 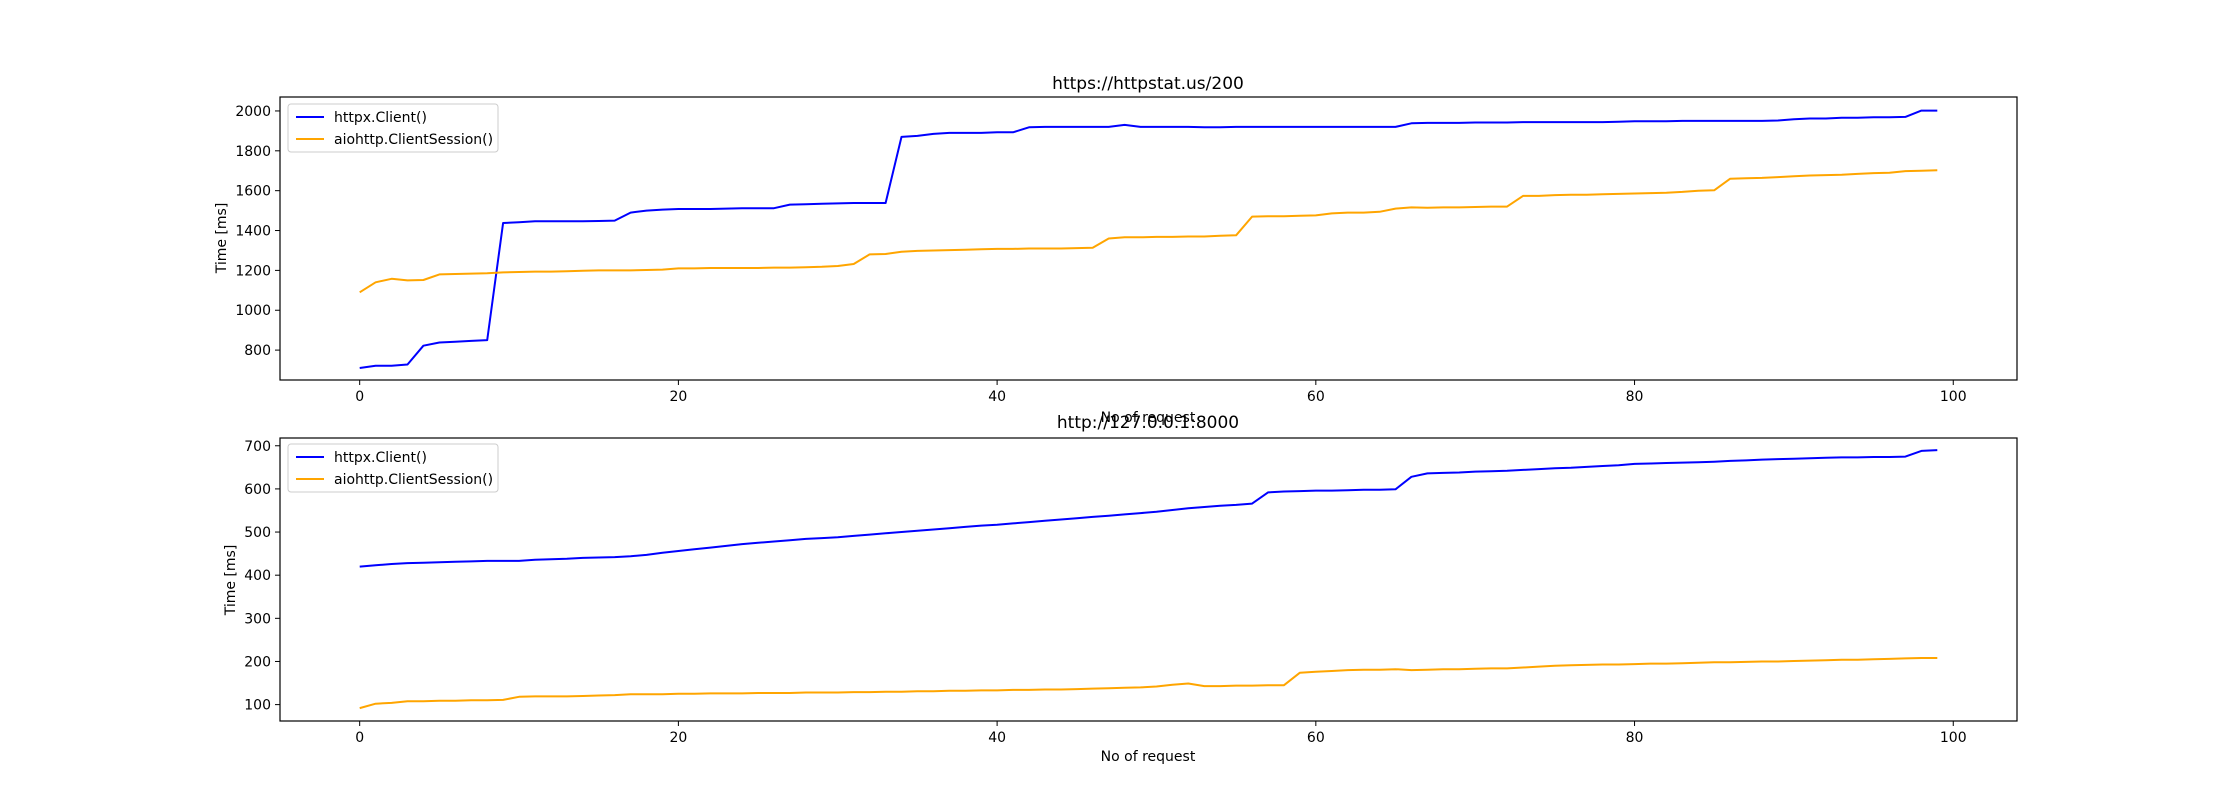 I want to click on y-ticks-bottom: 100 200 300 400 500 600 700, so click(x=262, y=576).